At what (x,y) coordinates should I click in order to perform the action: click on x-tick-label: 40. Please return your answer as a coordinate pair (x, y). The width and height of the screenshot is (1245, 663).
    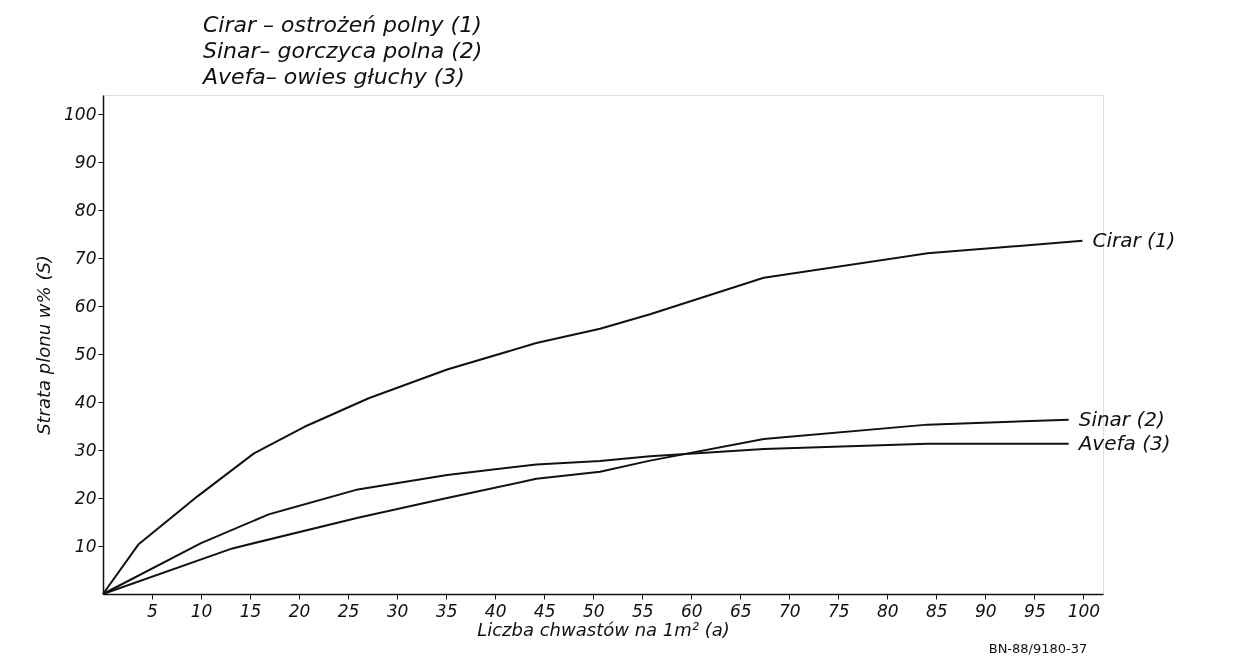
    Looking at the image, I should click on (495, 610).